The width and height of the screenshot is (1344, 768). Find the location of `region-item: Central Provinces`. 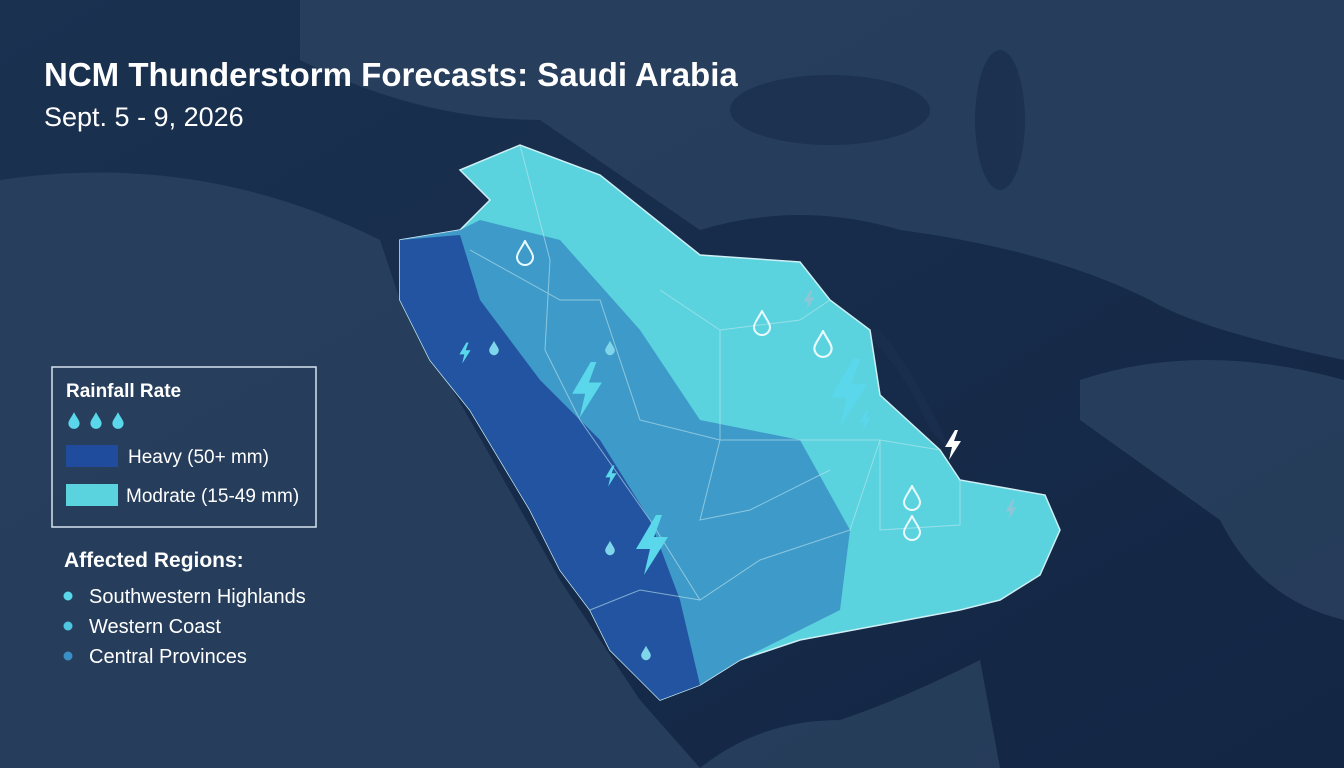

region-item: Central Provinces is located at coordinates (168, 657).